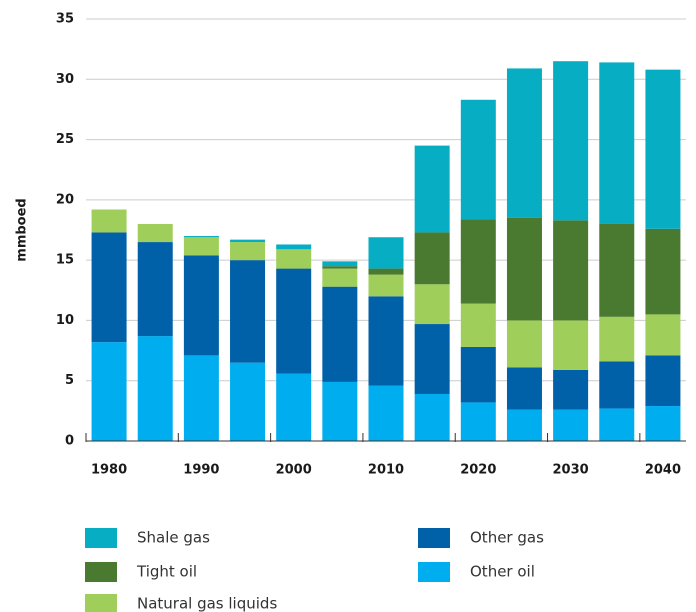 This screenshot has width=696, height=612. What do you see at coordinates (663, 470) in the screenshot?
I see `x-tick-label: 2040` at bounding box center [663, 470].